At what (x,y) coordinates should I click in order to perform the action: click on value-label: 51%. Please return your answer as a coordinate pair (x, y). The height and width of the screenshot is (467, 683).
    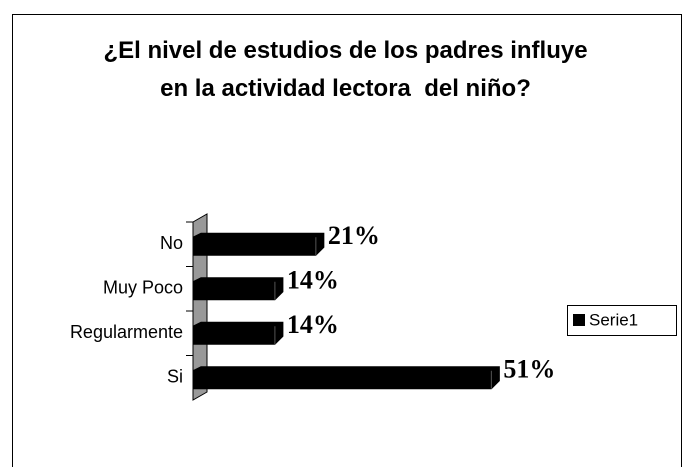
    Looking at the image, I should click on (529, 369).